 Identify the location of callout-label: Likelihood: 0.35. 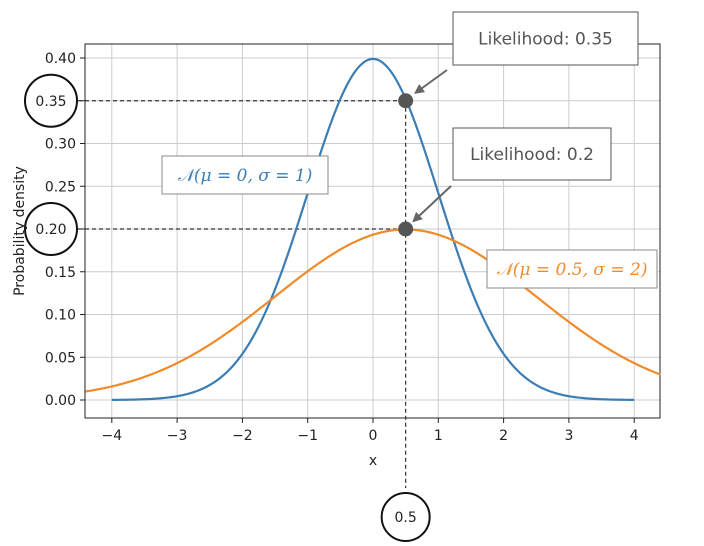
(545, 40).